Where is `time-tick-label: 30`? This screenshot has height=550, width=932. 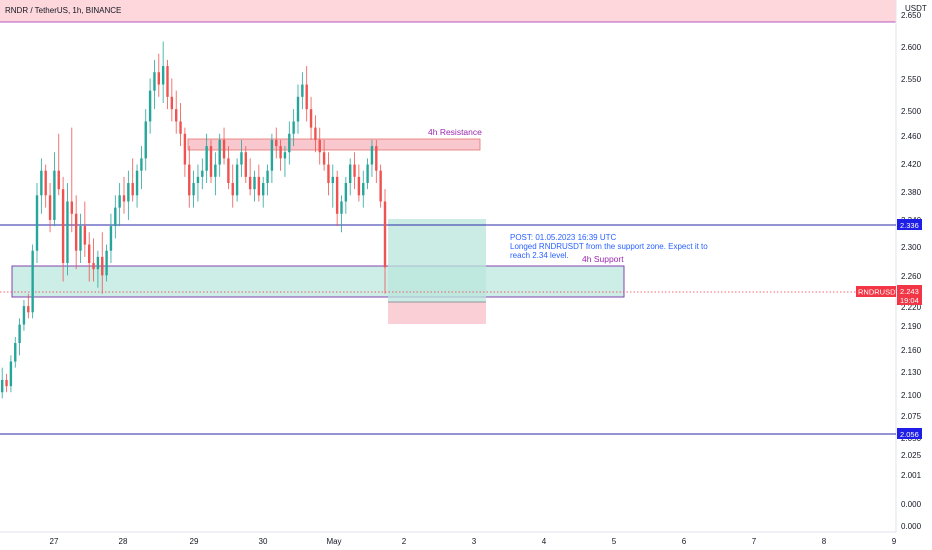 time-tick-label: 30 is located at coordinates (263, 541).